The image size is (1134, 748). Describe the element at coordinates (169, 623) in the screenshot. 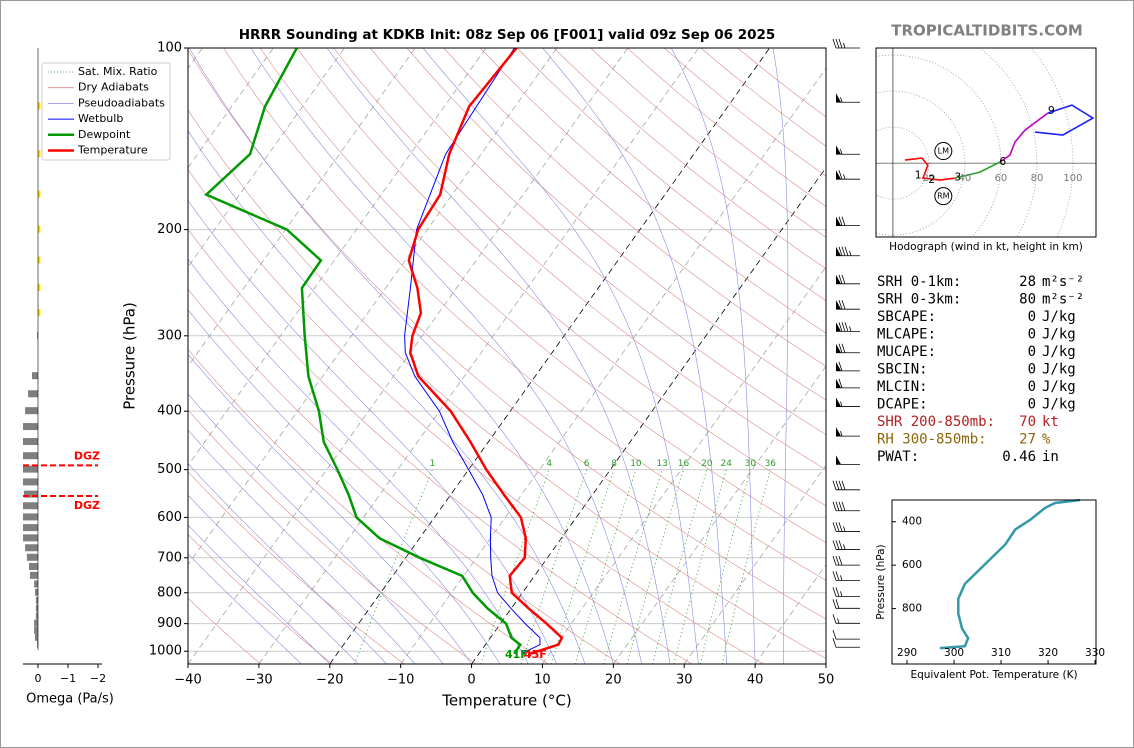

I see `y-tick-label: 900` at that location.